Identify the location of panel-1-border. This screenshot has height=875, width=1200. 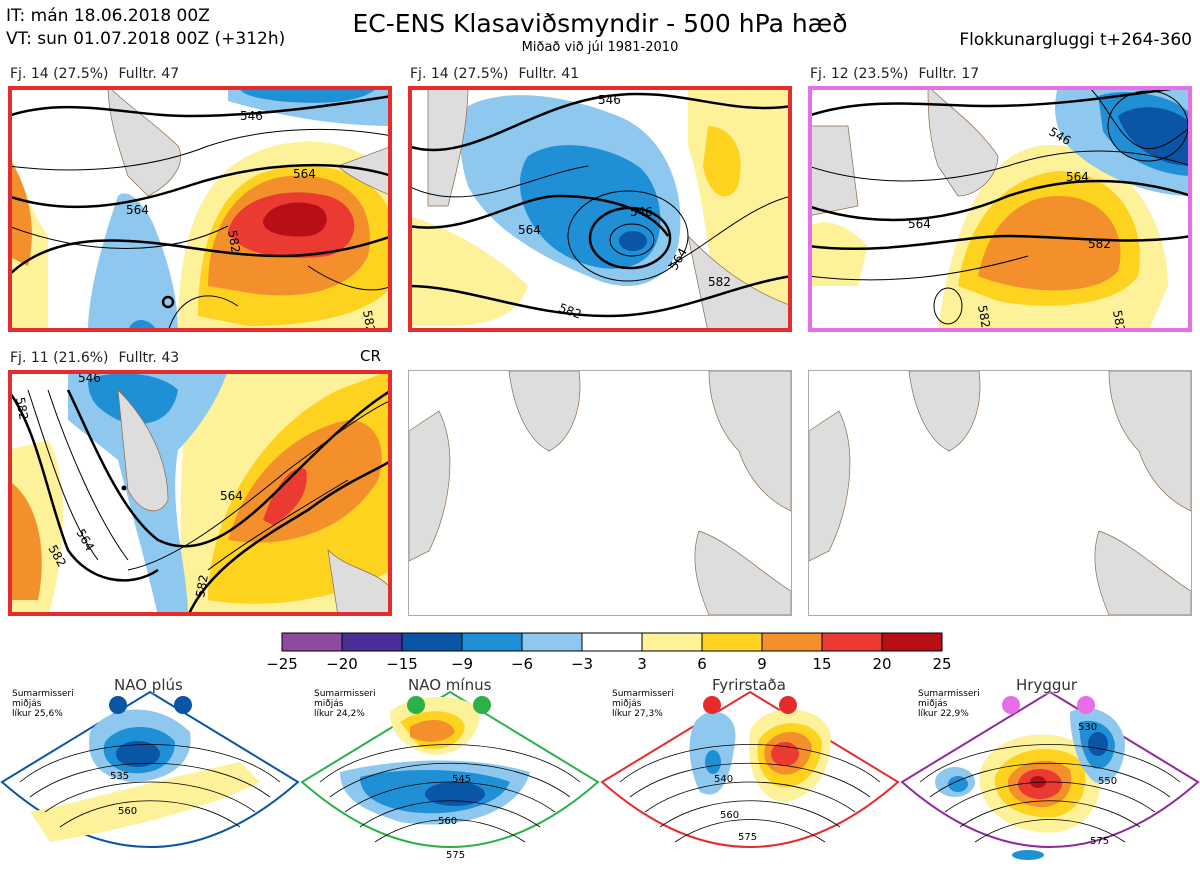
(200, 209).